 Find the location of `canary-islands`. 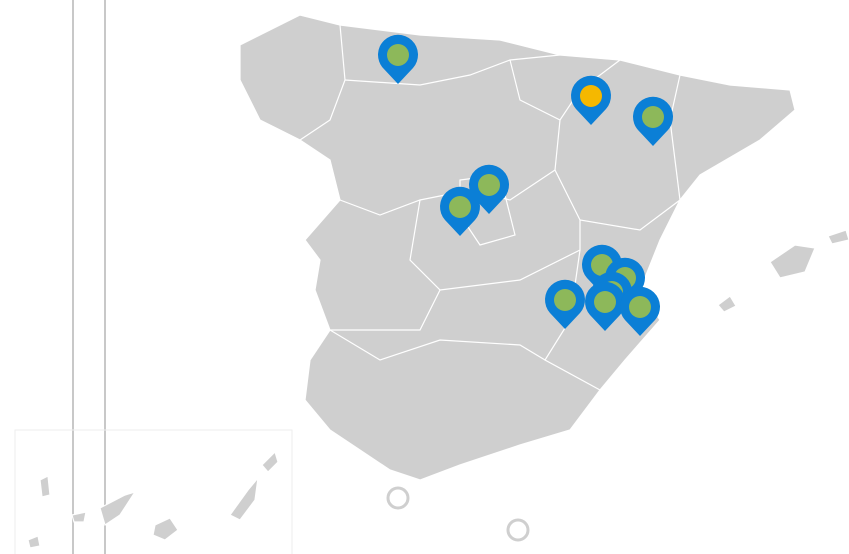

canary-islands is located at coordinates (153, 499).